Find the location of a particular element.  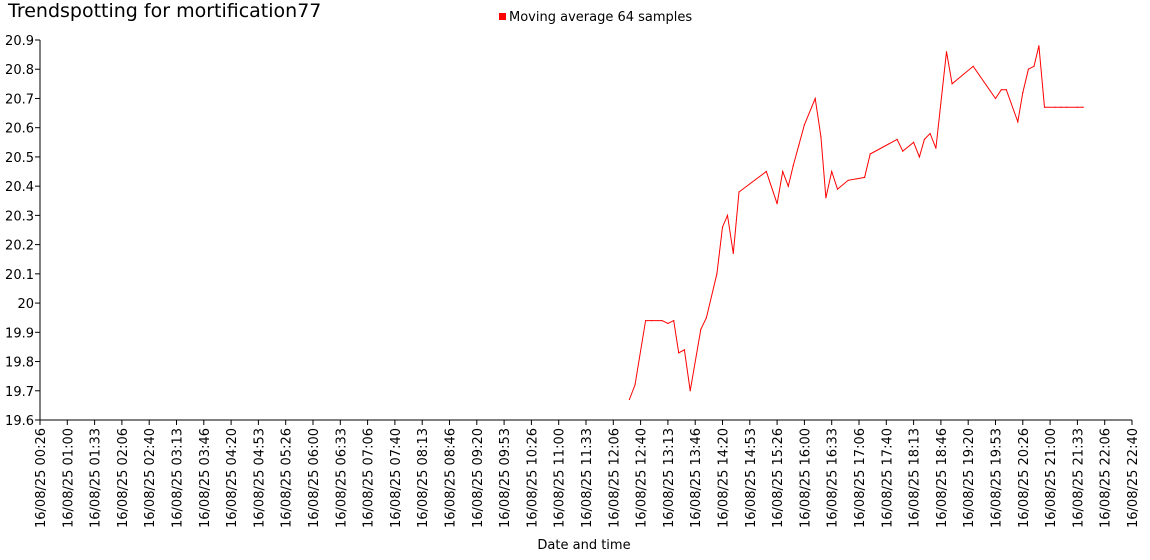

x-tick-label: 16/08/25 04:20 is located at coordinates (232, 478).